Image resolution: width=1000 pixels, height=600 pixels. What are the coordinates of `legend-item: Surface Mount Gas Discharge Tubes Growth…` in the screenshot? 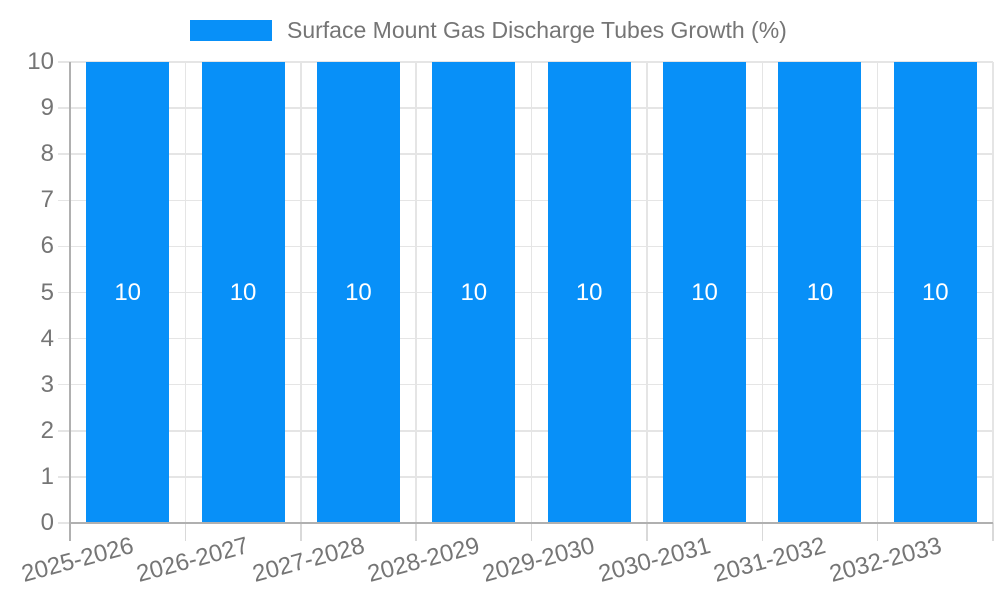 It's located at (488, 30).